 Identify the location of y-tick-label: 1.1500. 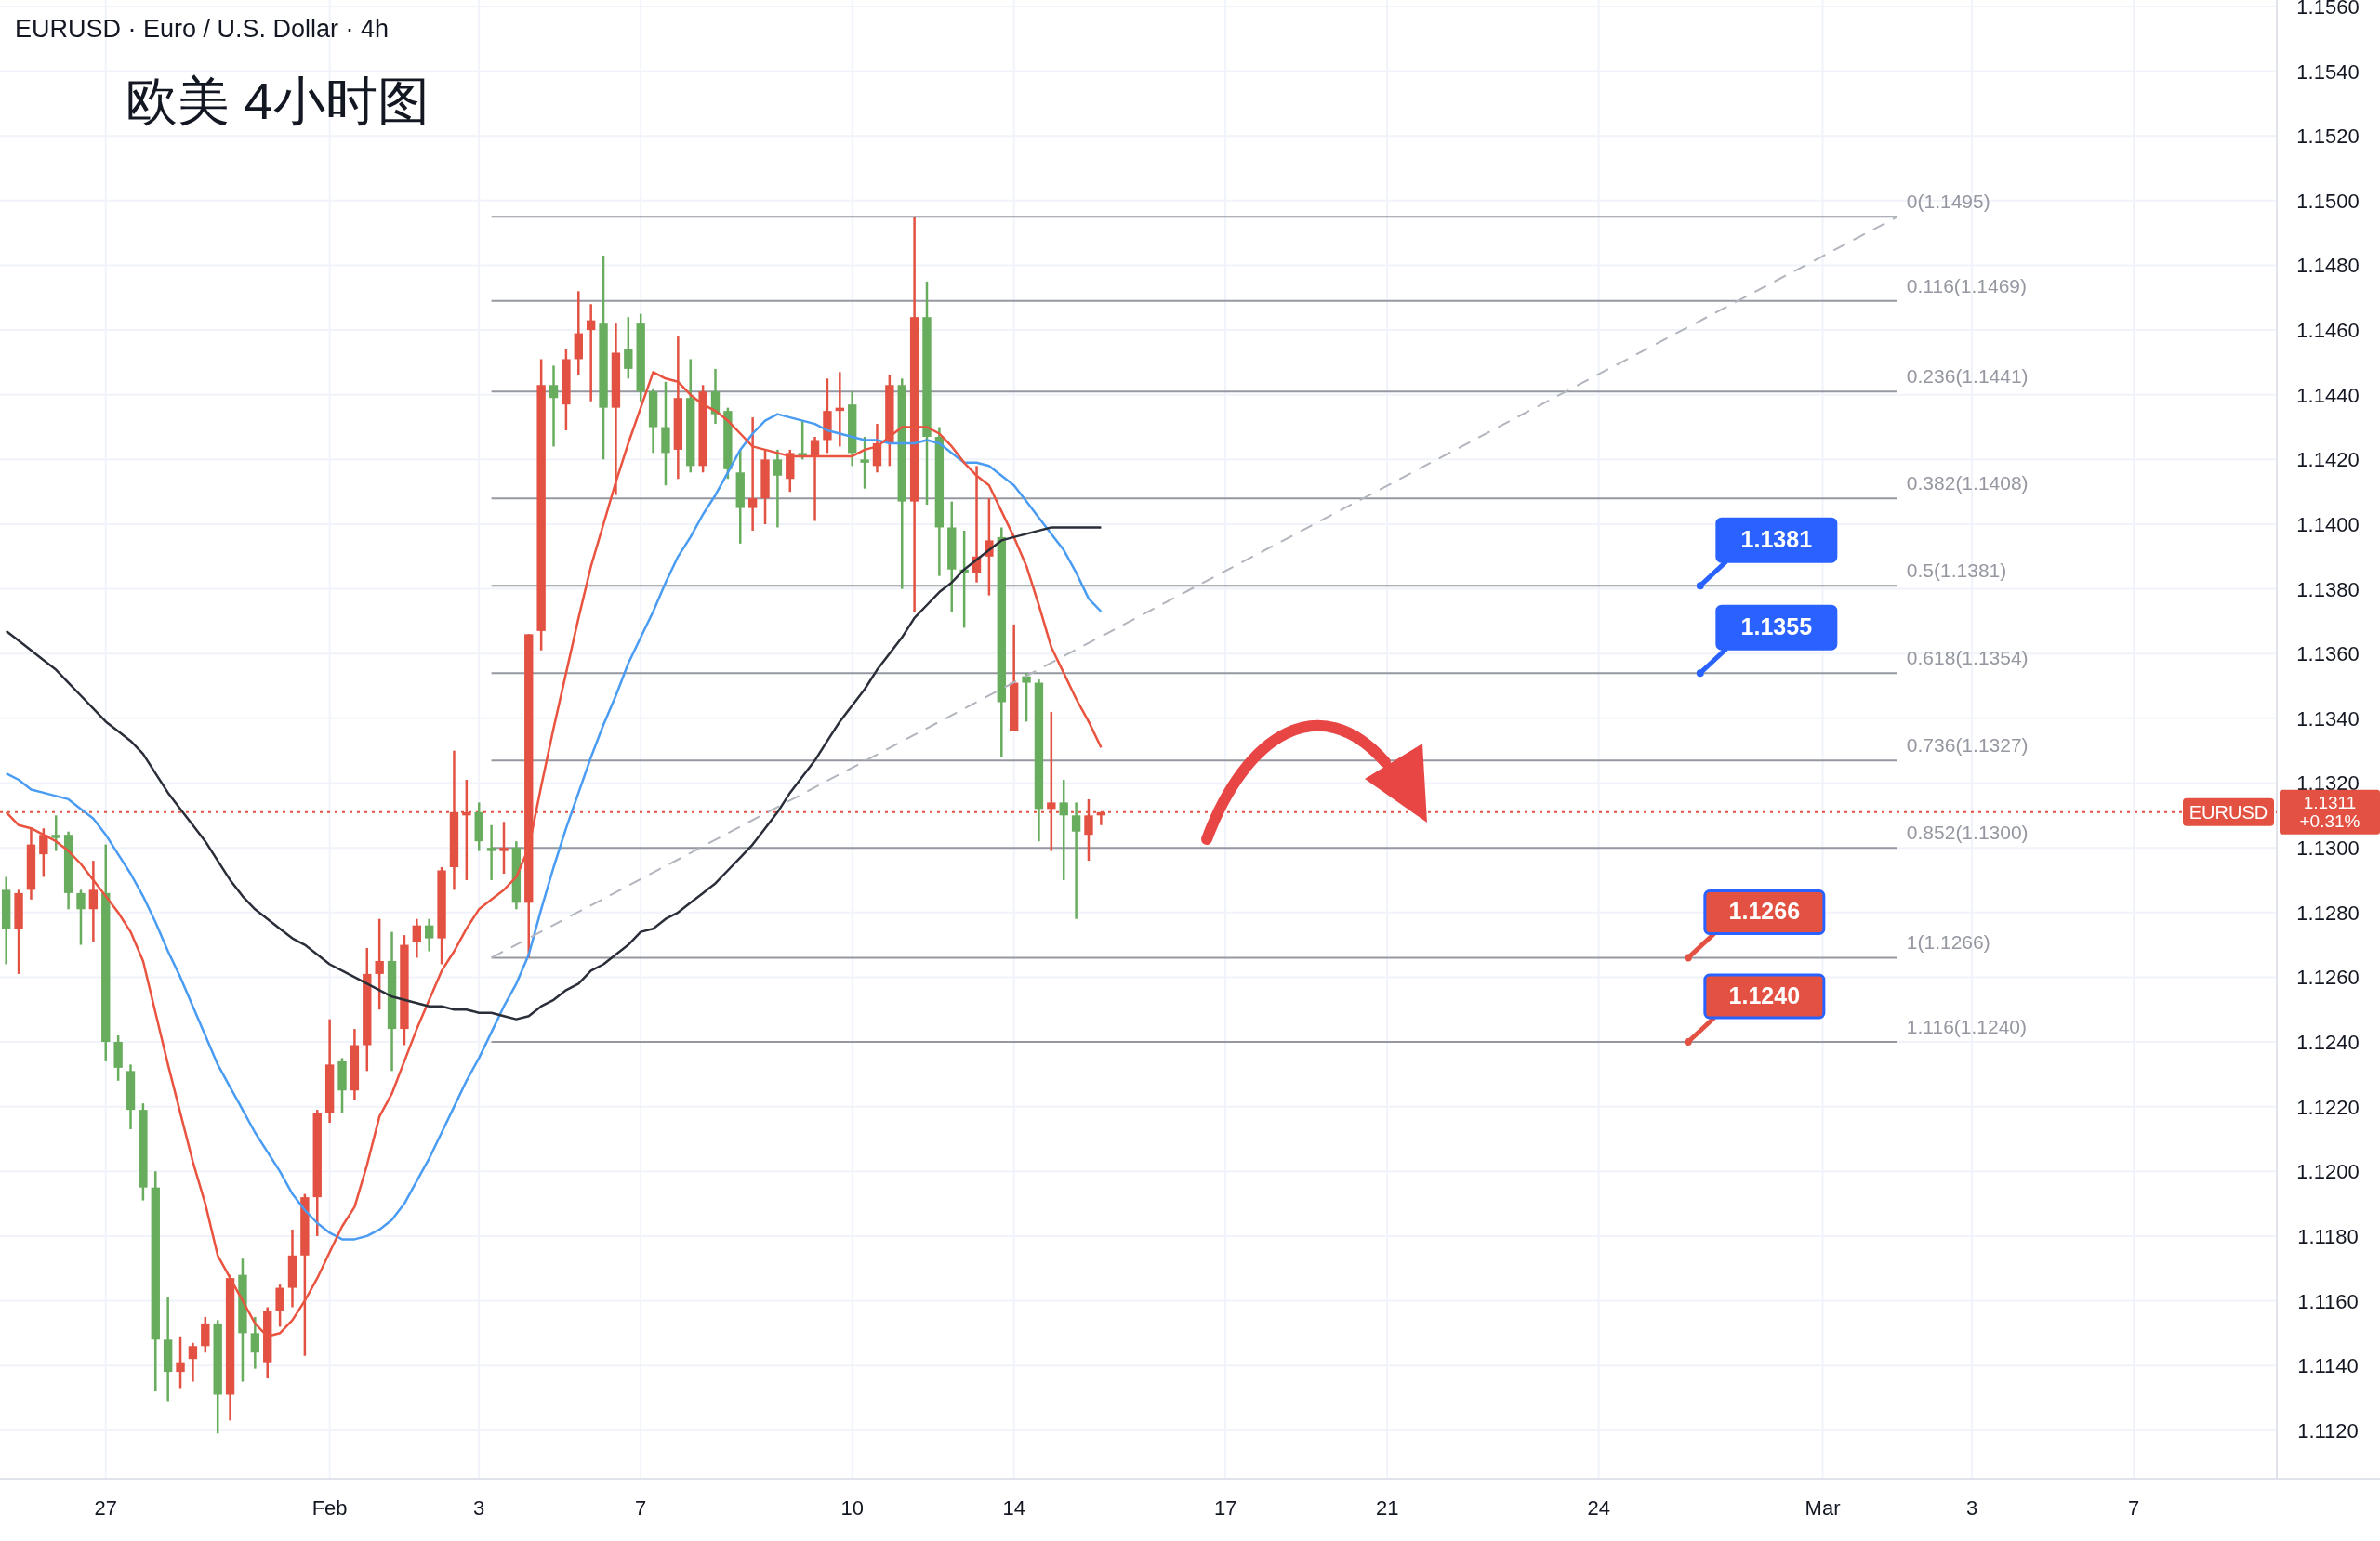
(2328, 201).